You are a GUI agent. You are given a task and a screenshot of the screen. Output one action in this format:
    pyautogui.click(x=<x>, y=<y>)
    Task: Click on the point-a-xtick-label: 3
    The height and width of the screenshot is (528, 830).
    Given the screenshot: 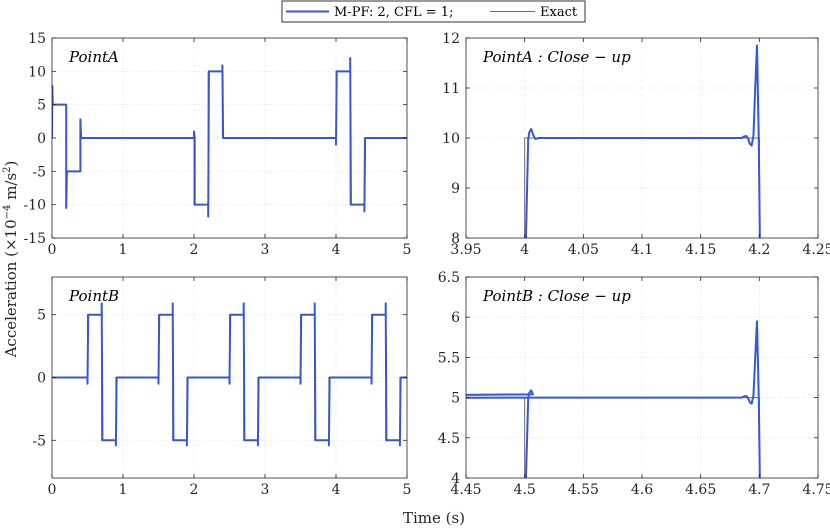 What is the action you would take?
    pyautogui.click(x=265, y=250)
    